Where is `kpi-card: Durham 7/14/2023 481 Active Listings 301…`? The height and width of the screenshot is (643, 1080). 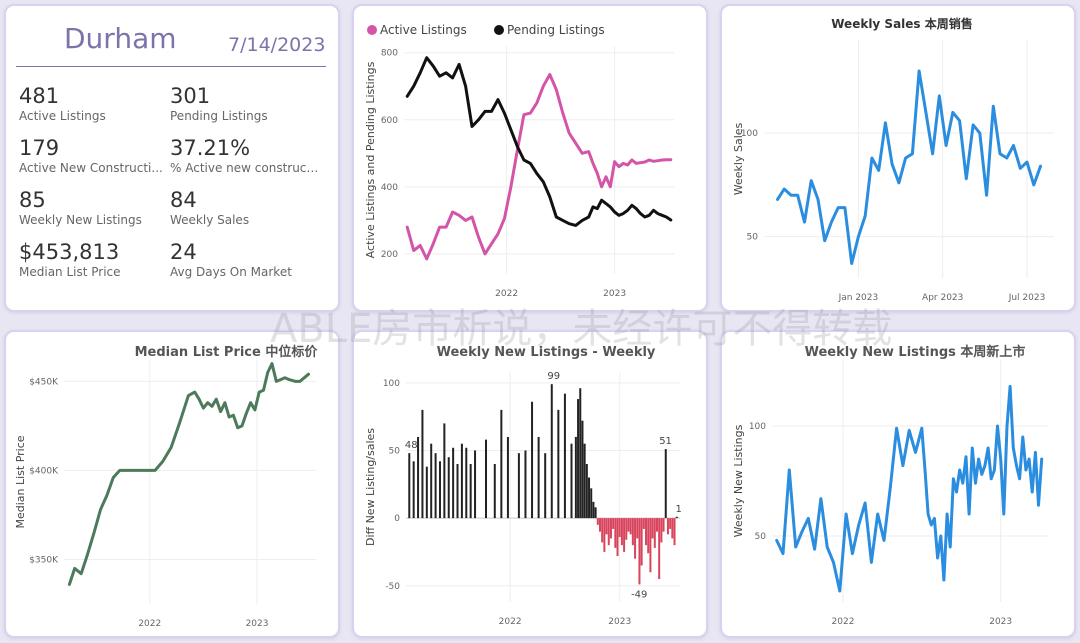 kpi-card: Durham 7/14/2023 481 Active Listings 301… is located at coordinates (172, 158).